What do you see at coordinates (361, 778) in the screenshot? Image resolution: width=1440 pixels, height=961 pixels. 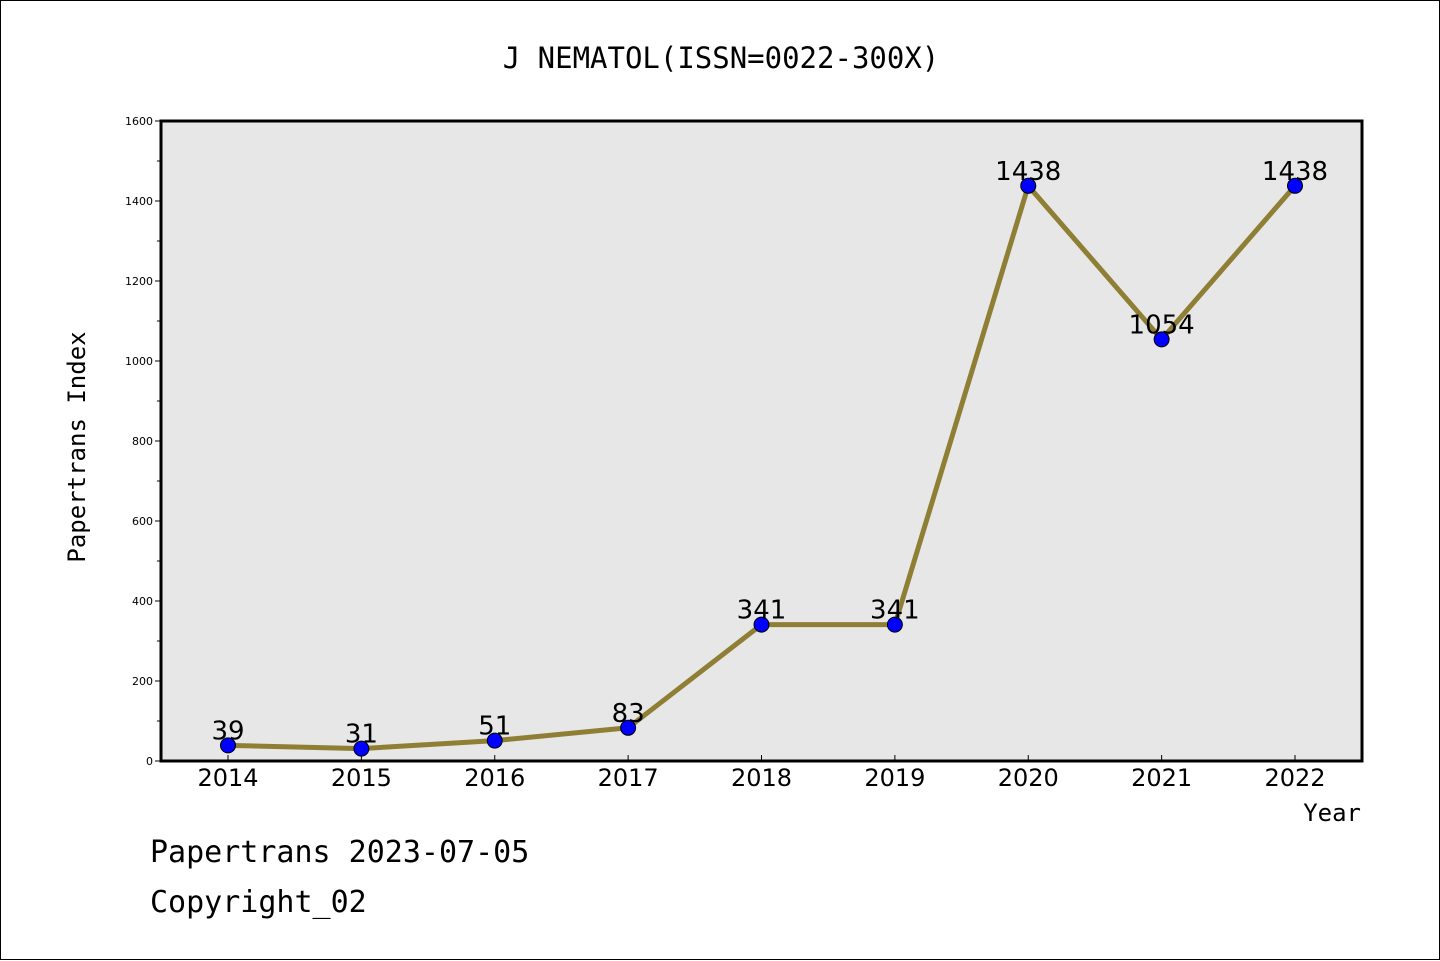 I see `x-tick-label: 2015` at bounding box center [361, 778].